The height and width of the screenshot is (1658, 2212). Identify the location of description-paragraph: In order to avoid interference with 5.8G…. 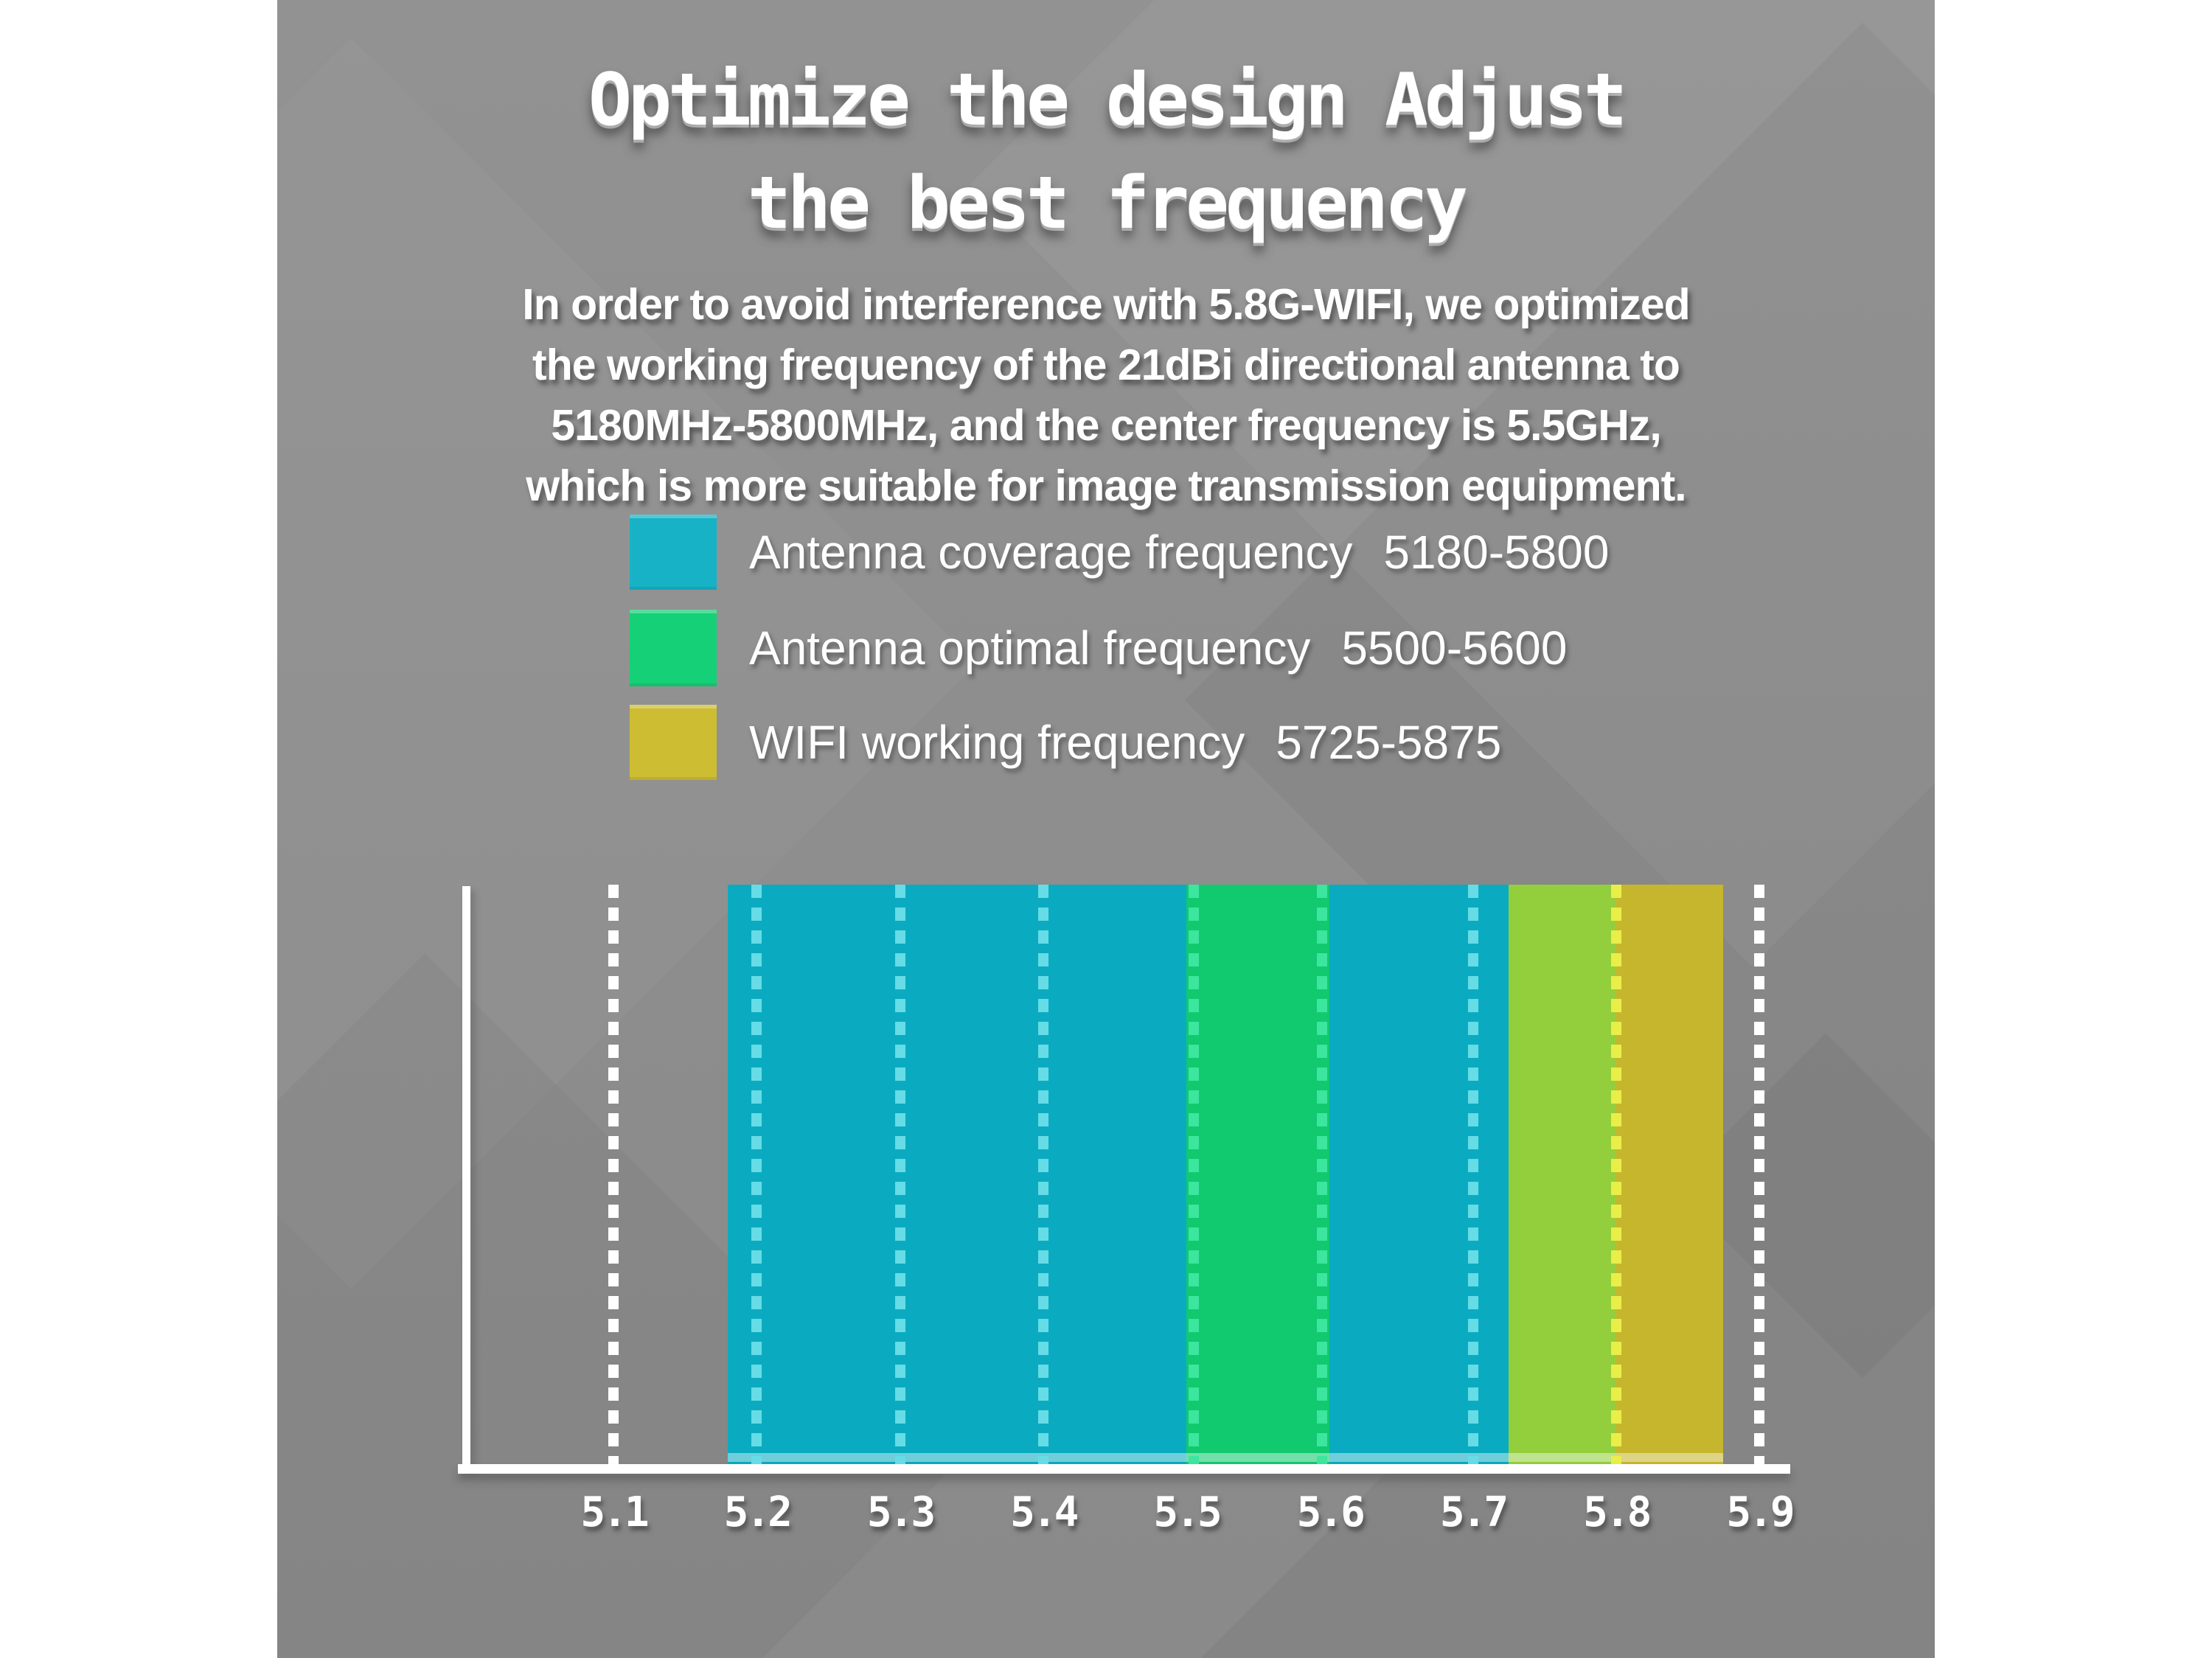
(1106, 395).